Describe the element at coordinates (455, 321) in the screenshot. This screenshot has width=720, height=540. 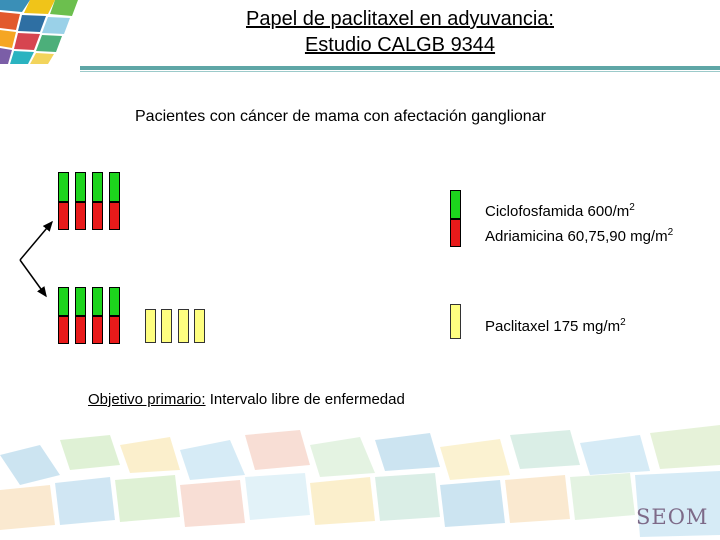
I see `legend-swatch-paclitaxel` at that location.